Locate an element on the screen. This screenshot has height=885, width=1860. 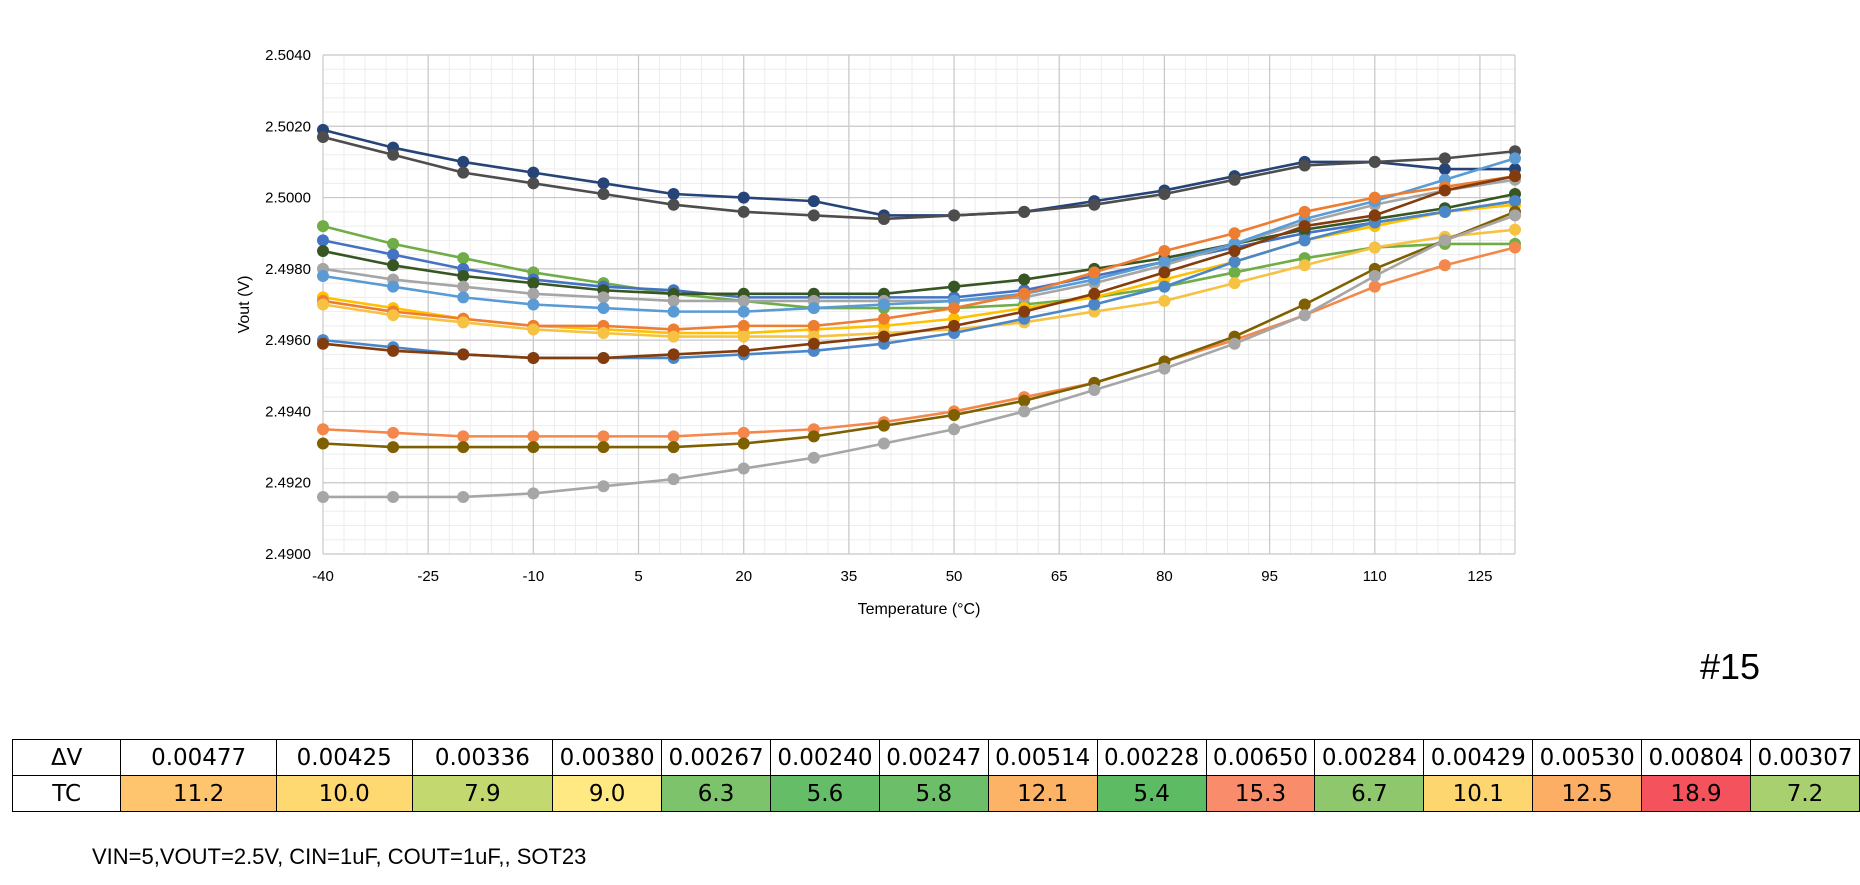
table-cell: 0.00307 is located at coordinates (1805, 757).